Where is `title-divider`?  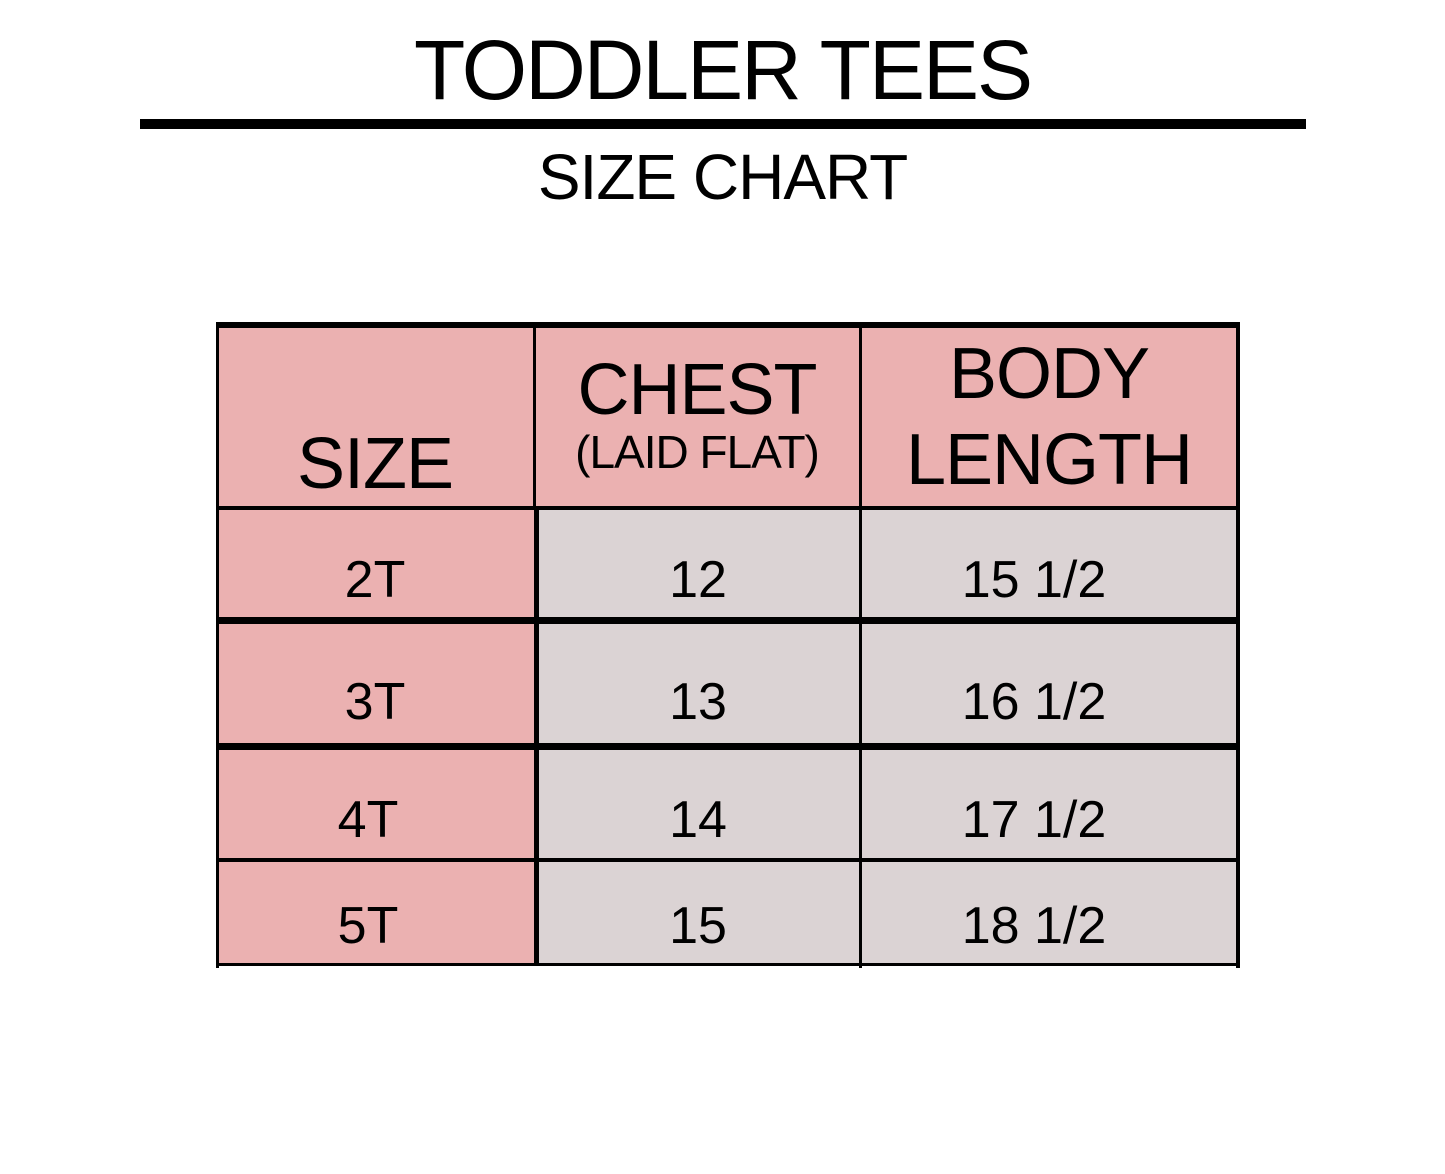 title-divider is located at coordinates (723, 124).